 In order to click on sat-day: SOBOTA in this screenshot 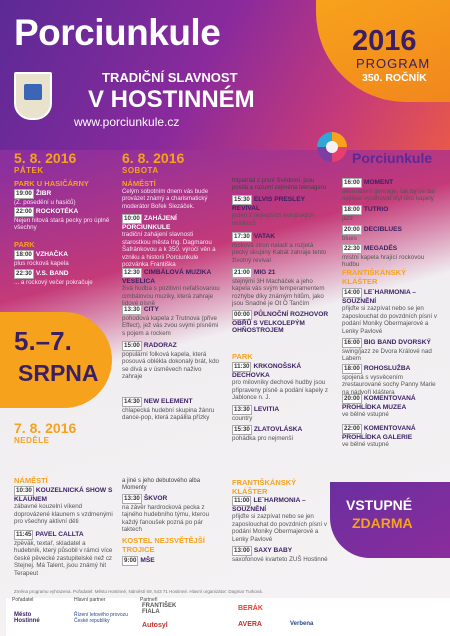, I will do `click(140, 170)`.